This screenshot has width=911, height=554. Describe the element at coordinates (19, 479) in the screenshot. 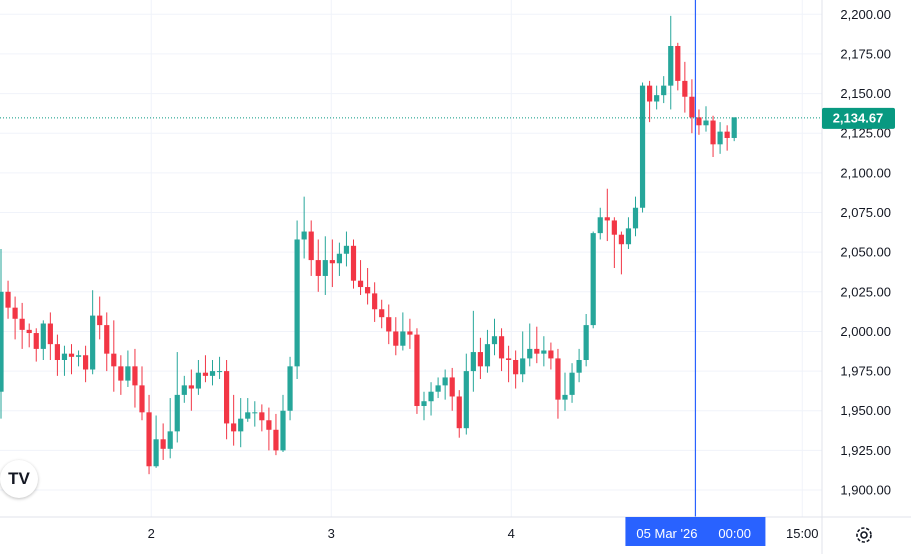

I see `tradingview-logo: TV` at that location.